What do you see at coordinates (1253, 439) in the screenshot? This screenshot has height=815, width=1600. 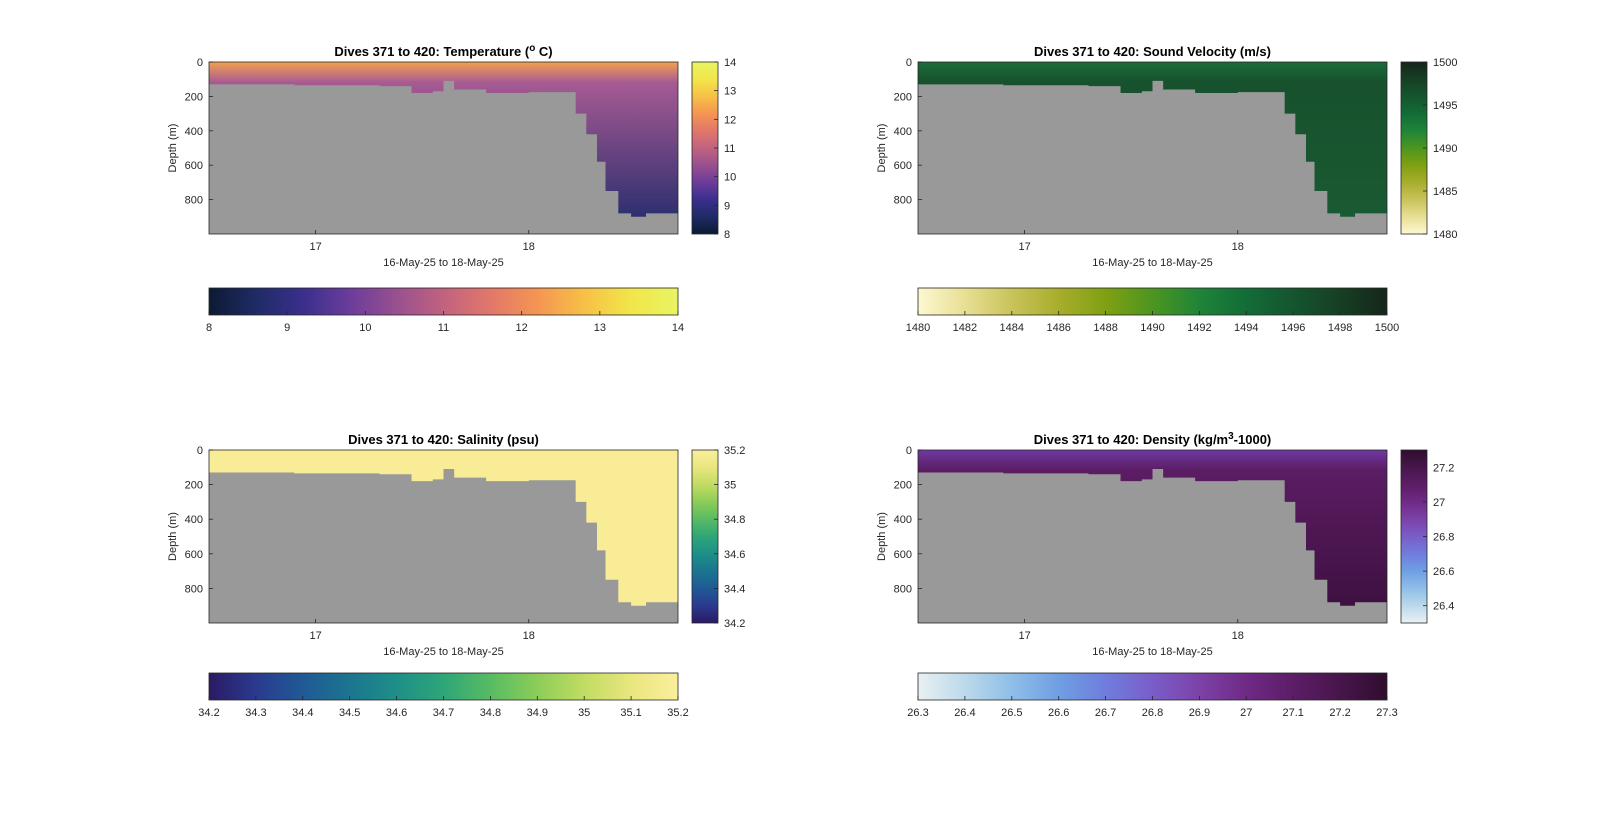 I see `title-text: -1000)` at bounding box center [1253, 439].